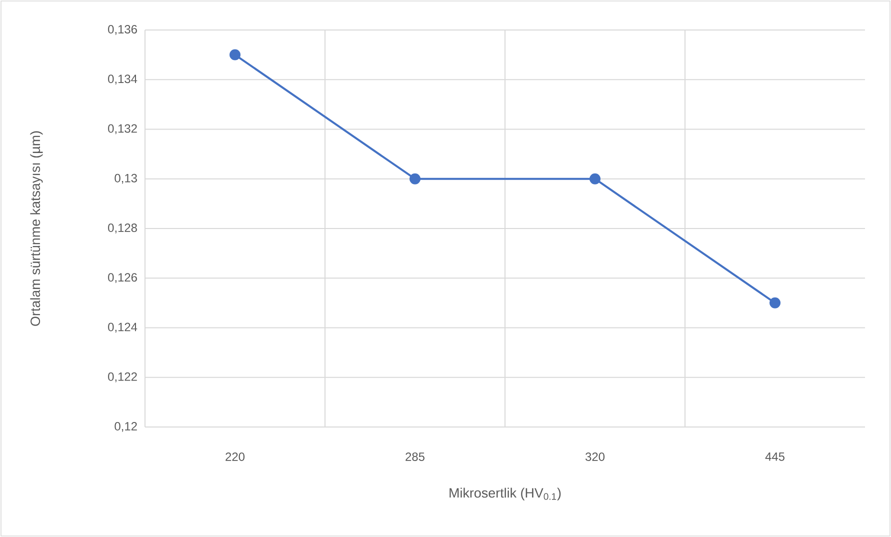 This screenshot has height=537, width=891. Describe the element at coordinates (122, 377) in the screenshot. I see `y-tick-label: 0,122` at that location.